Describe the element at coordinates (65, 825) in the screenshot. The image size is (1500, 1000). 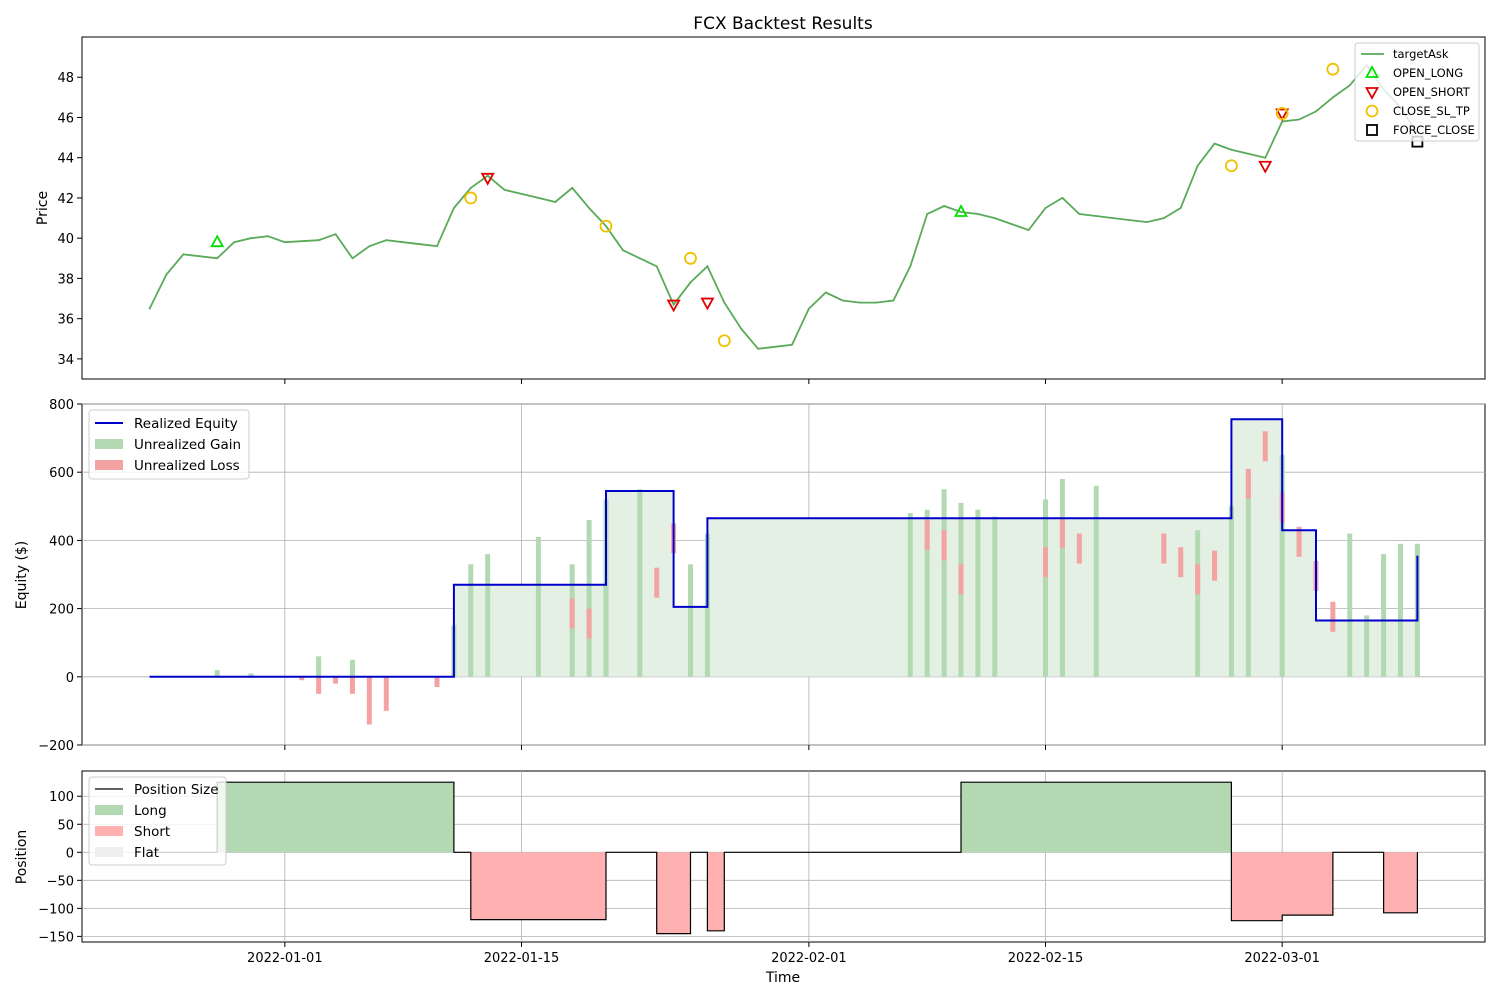
I see `y-tick-label: 50` at that location.